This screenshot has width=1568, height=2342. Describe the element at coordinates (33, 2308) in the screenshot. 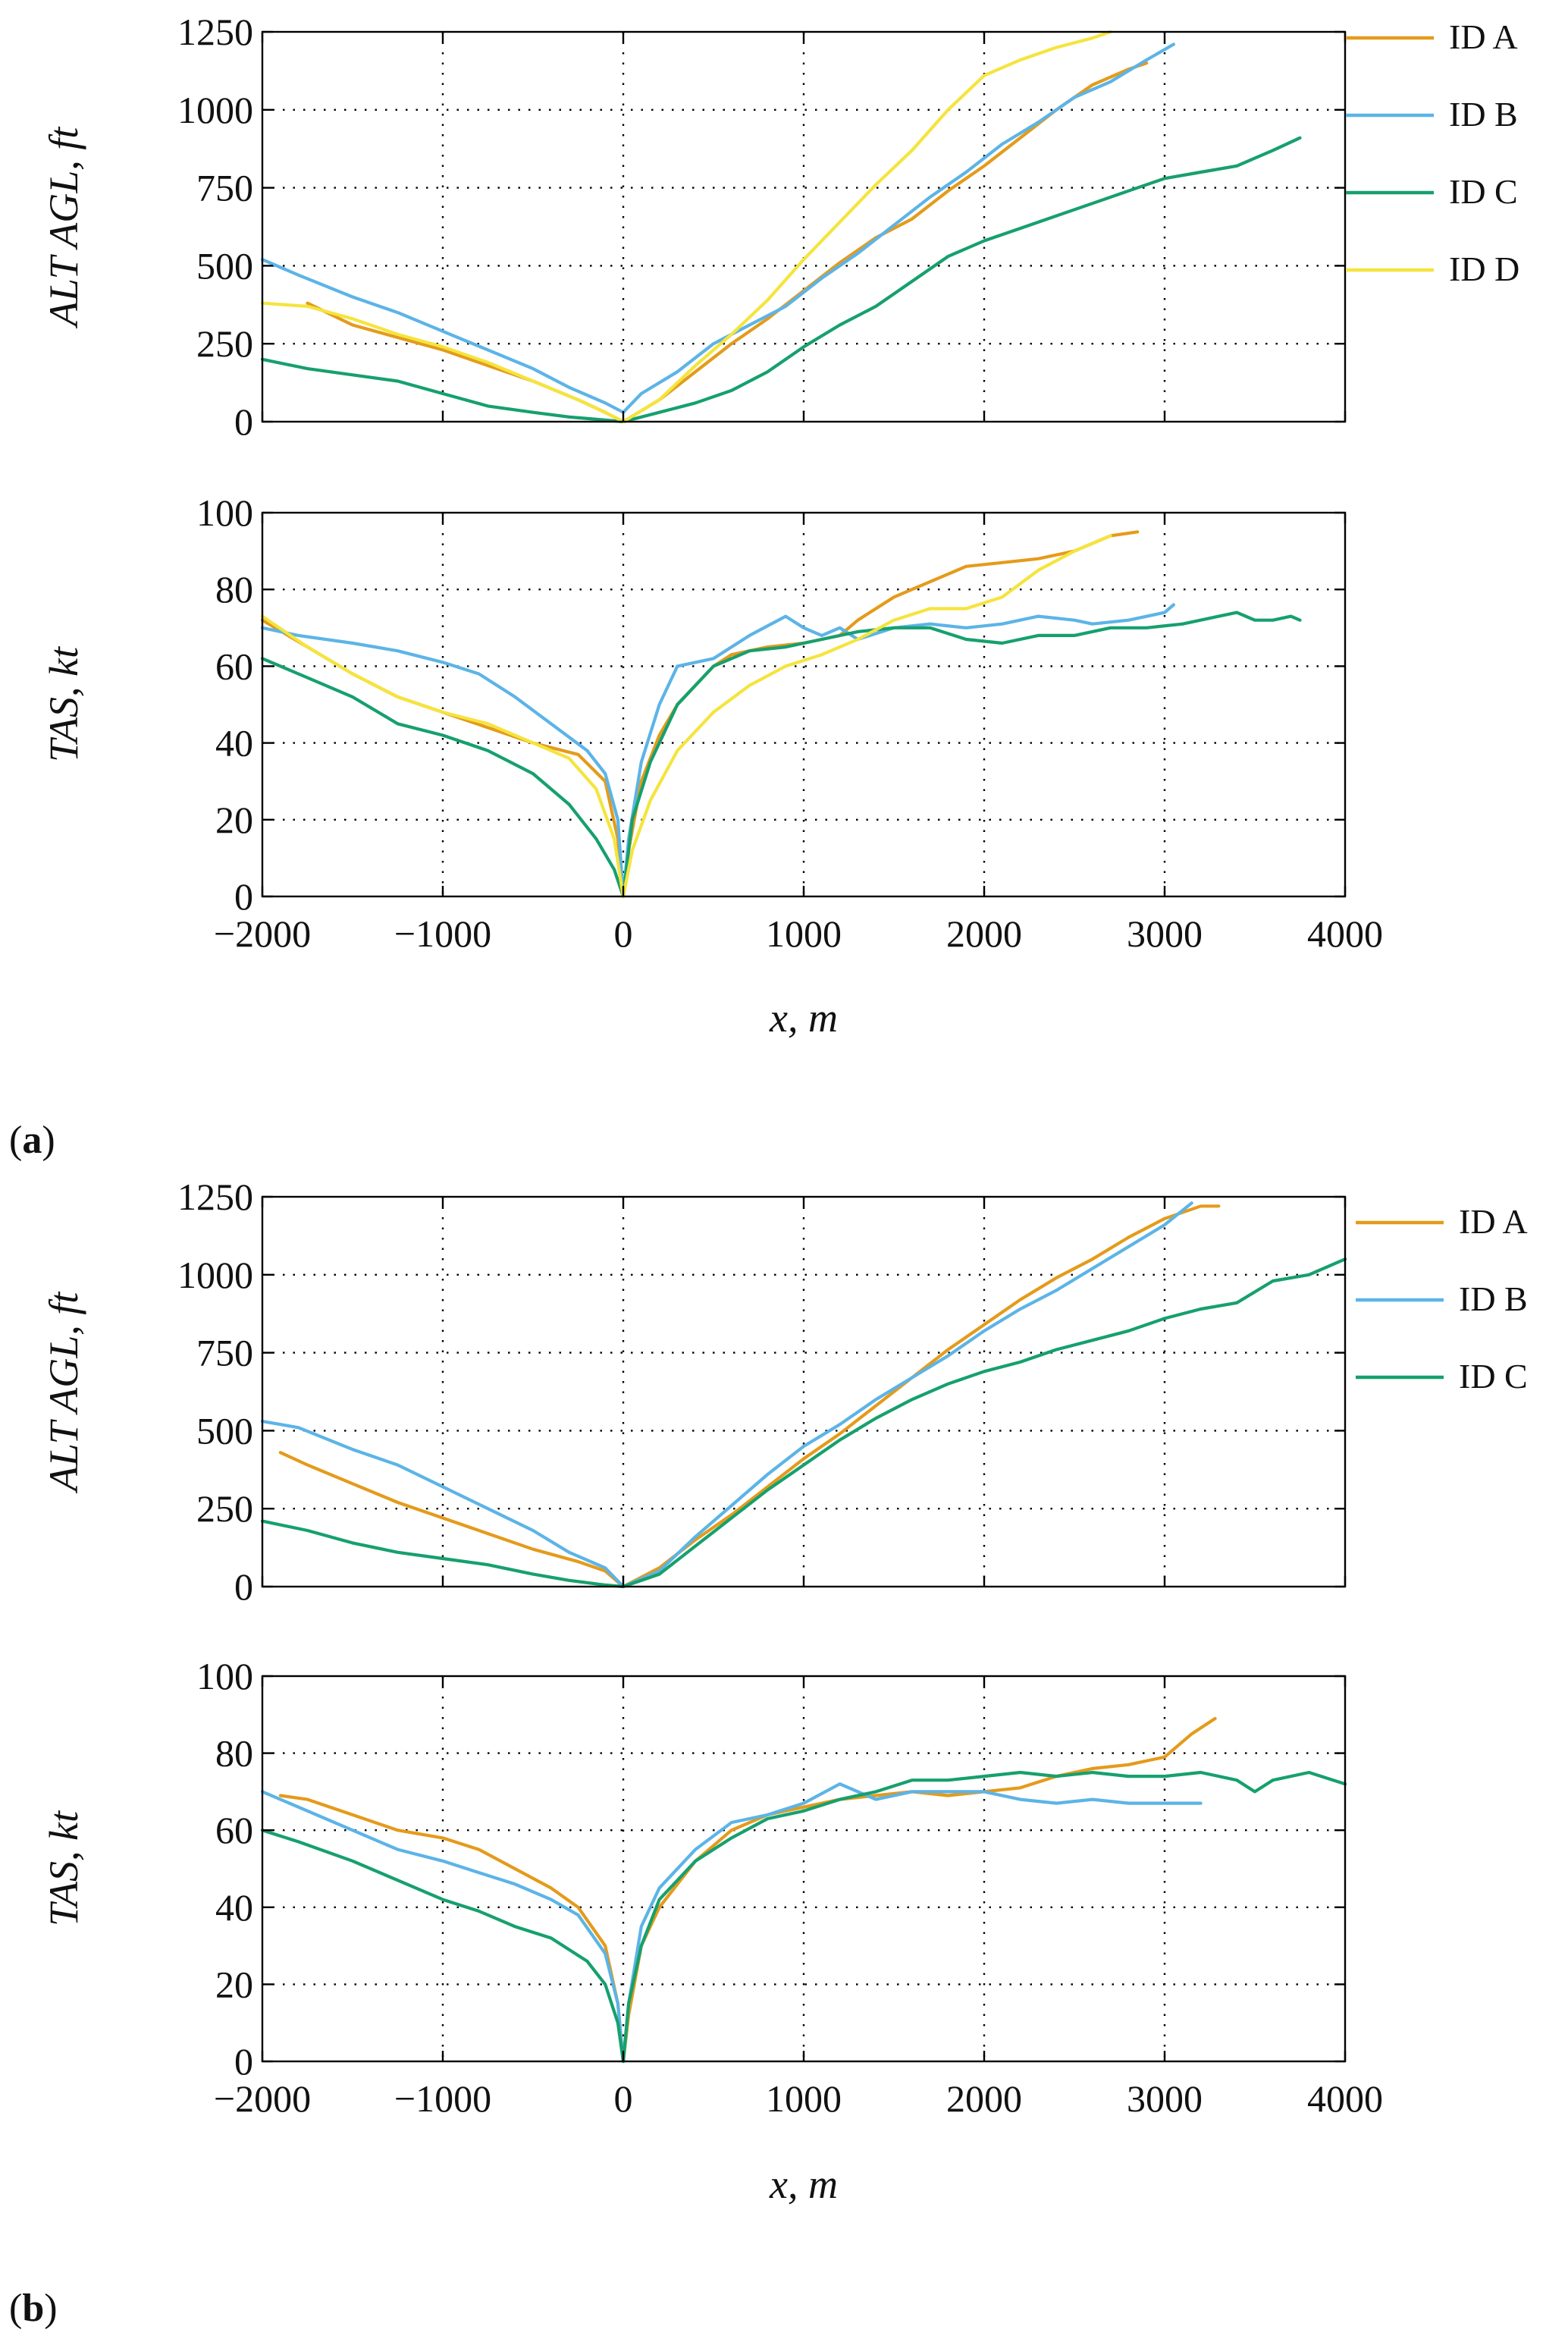

I see `panel-b-tag: (b)` at that location.